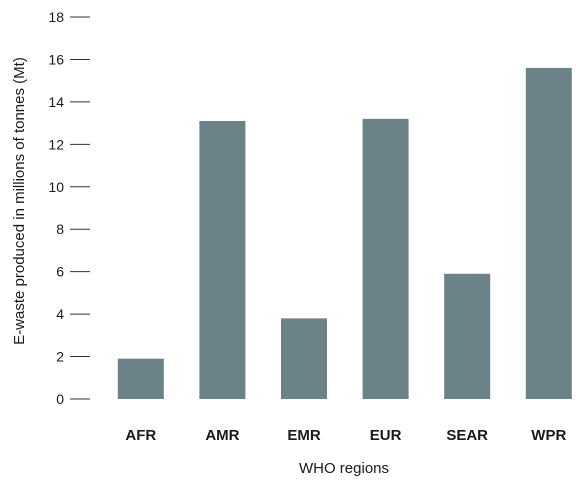  I want to click on y-tick-label: 0, so click(60, 399).